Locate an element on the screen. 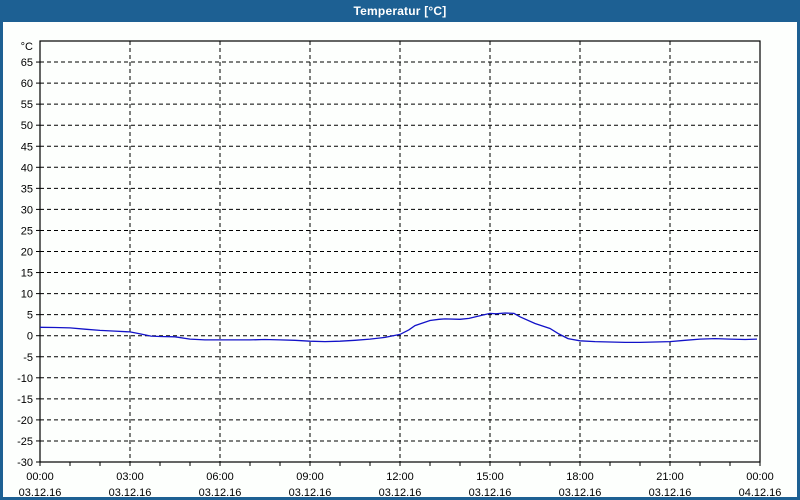 The height and width of the screenshot is (500, 800). x-tick-time-label: 12:00 is located at coordinates (400, 477).